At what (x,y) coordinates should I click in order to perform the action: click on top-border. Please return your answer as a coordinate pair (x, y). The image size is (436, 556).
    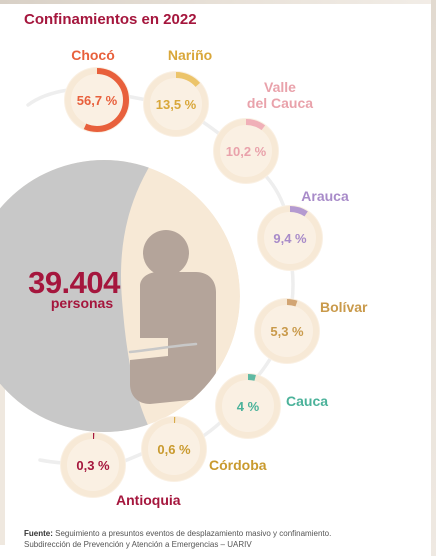
    Looking at the image, I should click on (218, 2).